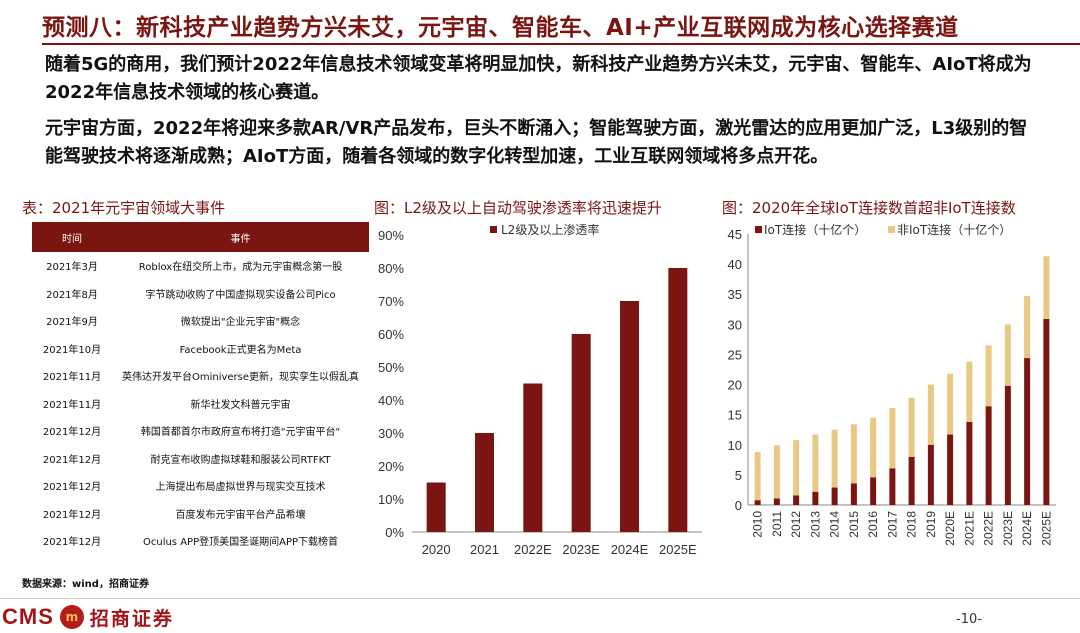 Image resolution: width=1080 pixels, height=633 pixels. What do you see at coordinates (240, 378) in the screenshot?
I see `event-description: 英伟达开发平台Ominiverse更新，现实孪生以假乱真` at bounding box center [240, 378].